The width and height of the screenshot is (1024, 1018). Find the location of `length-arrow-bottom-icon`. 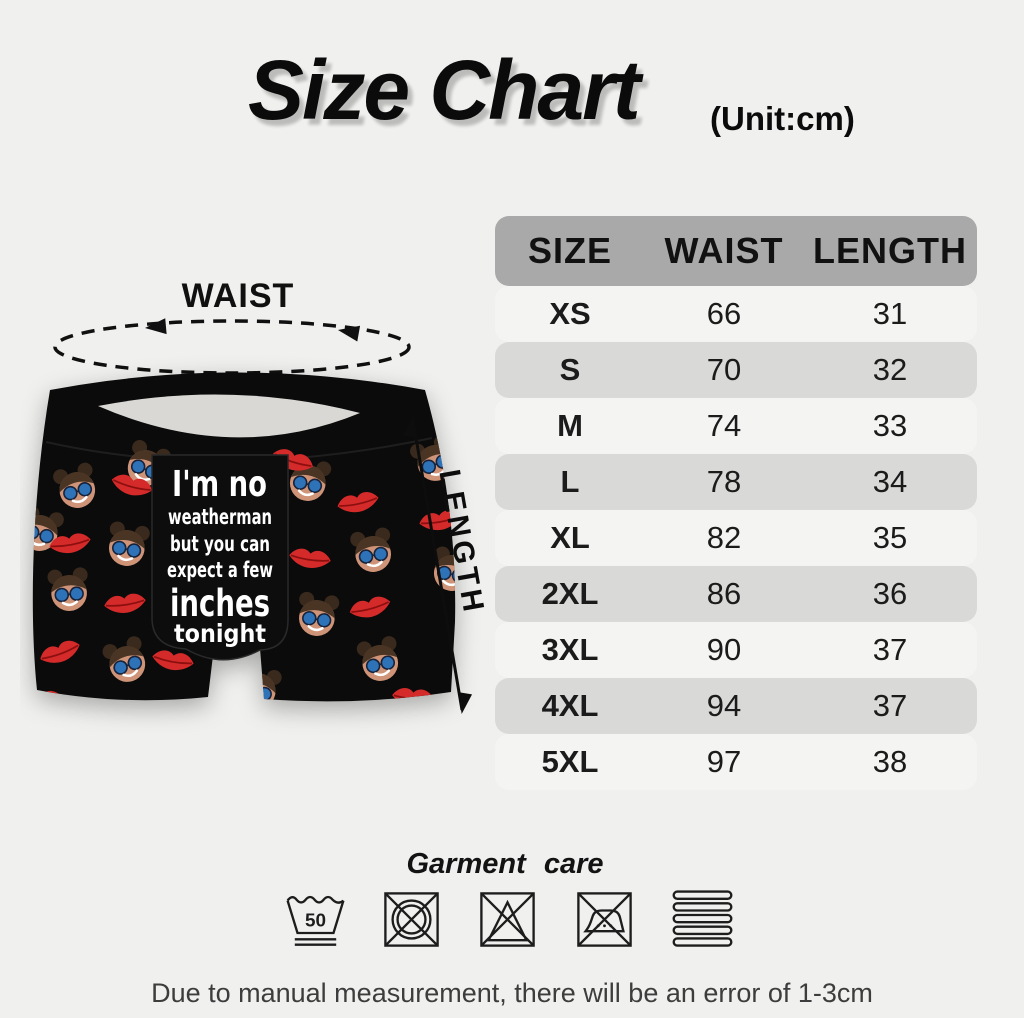

length-arrow-bottom-icon is located at coordinates (465, 703).